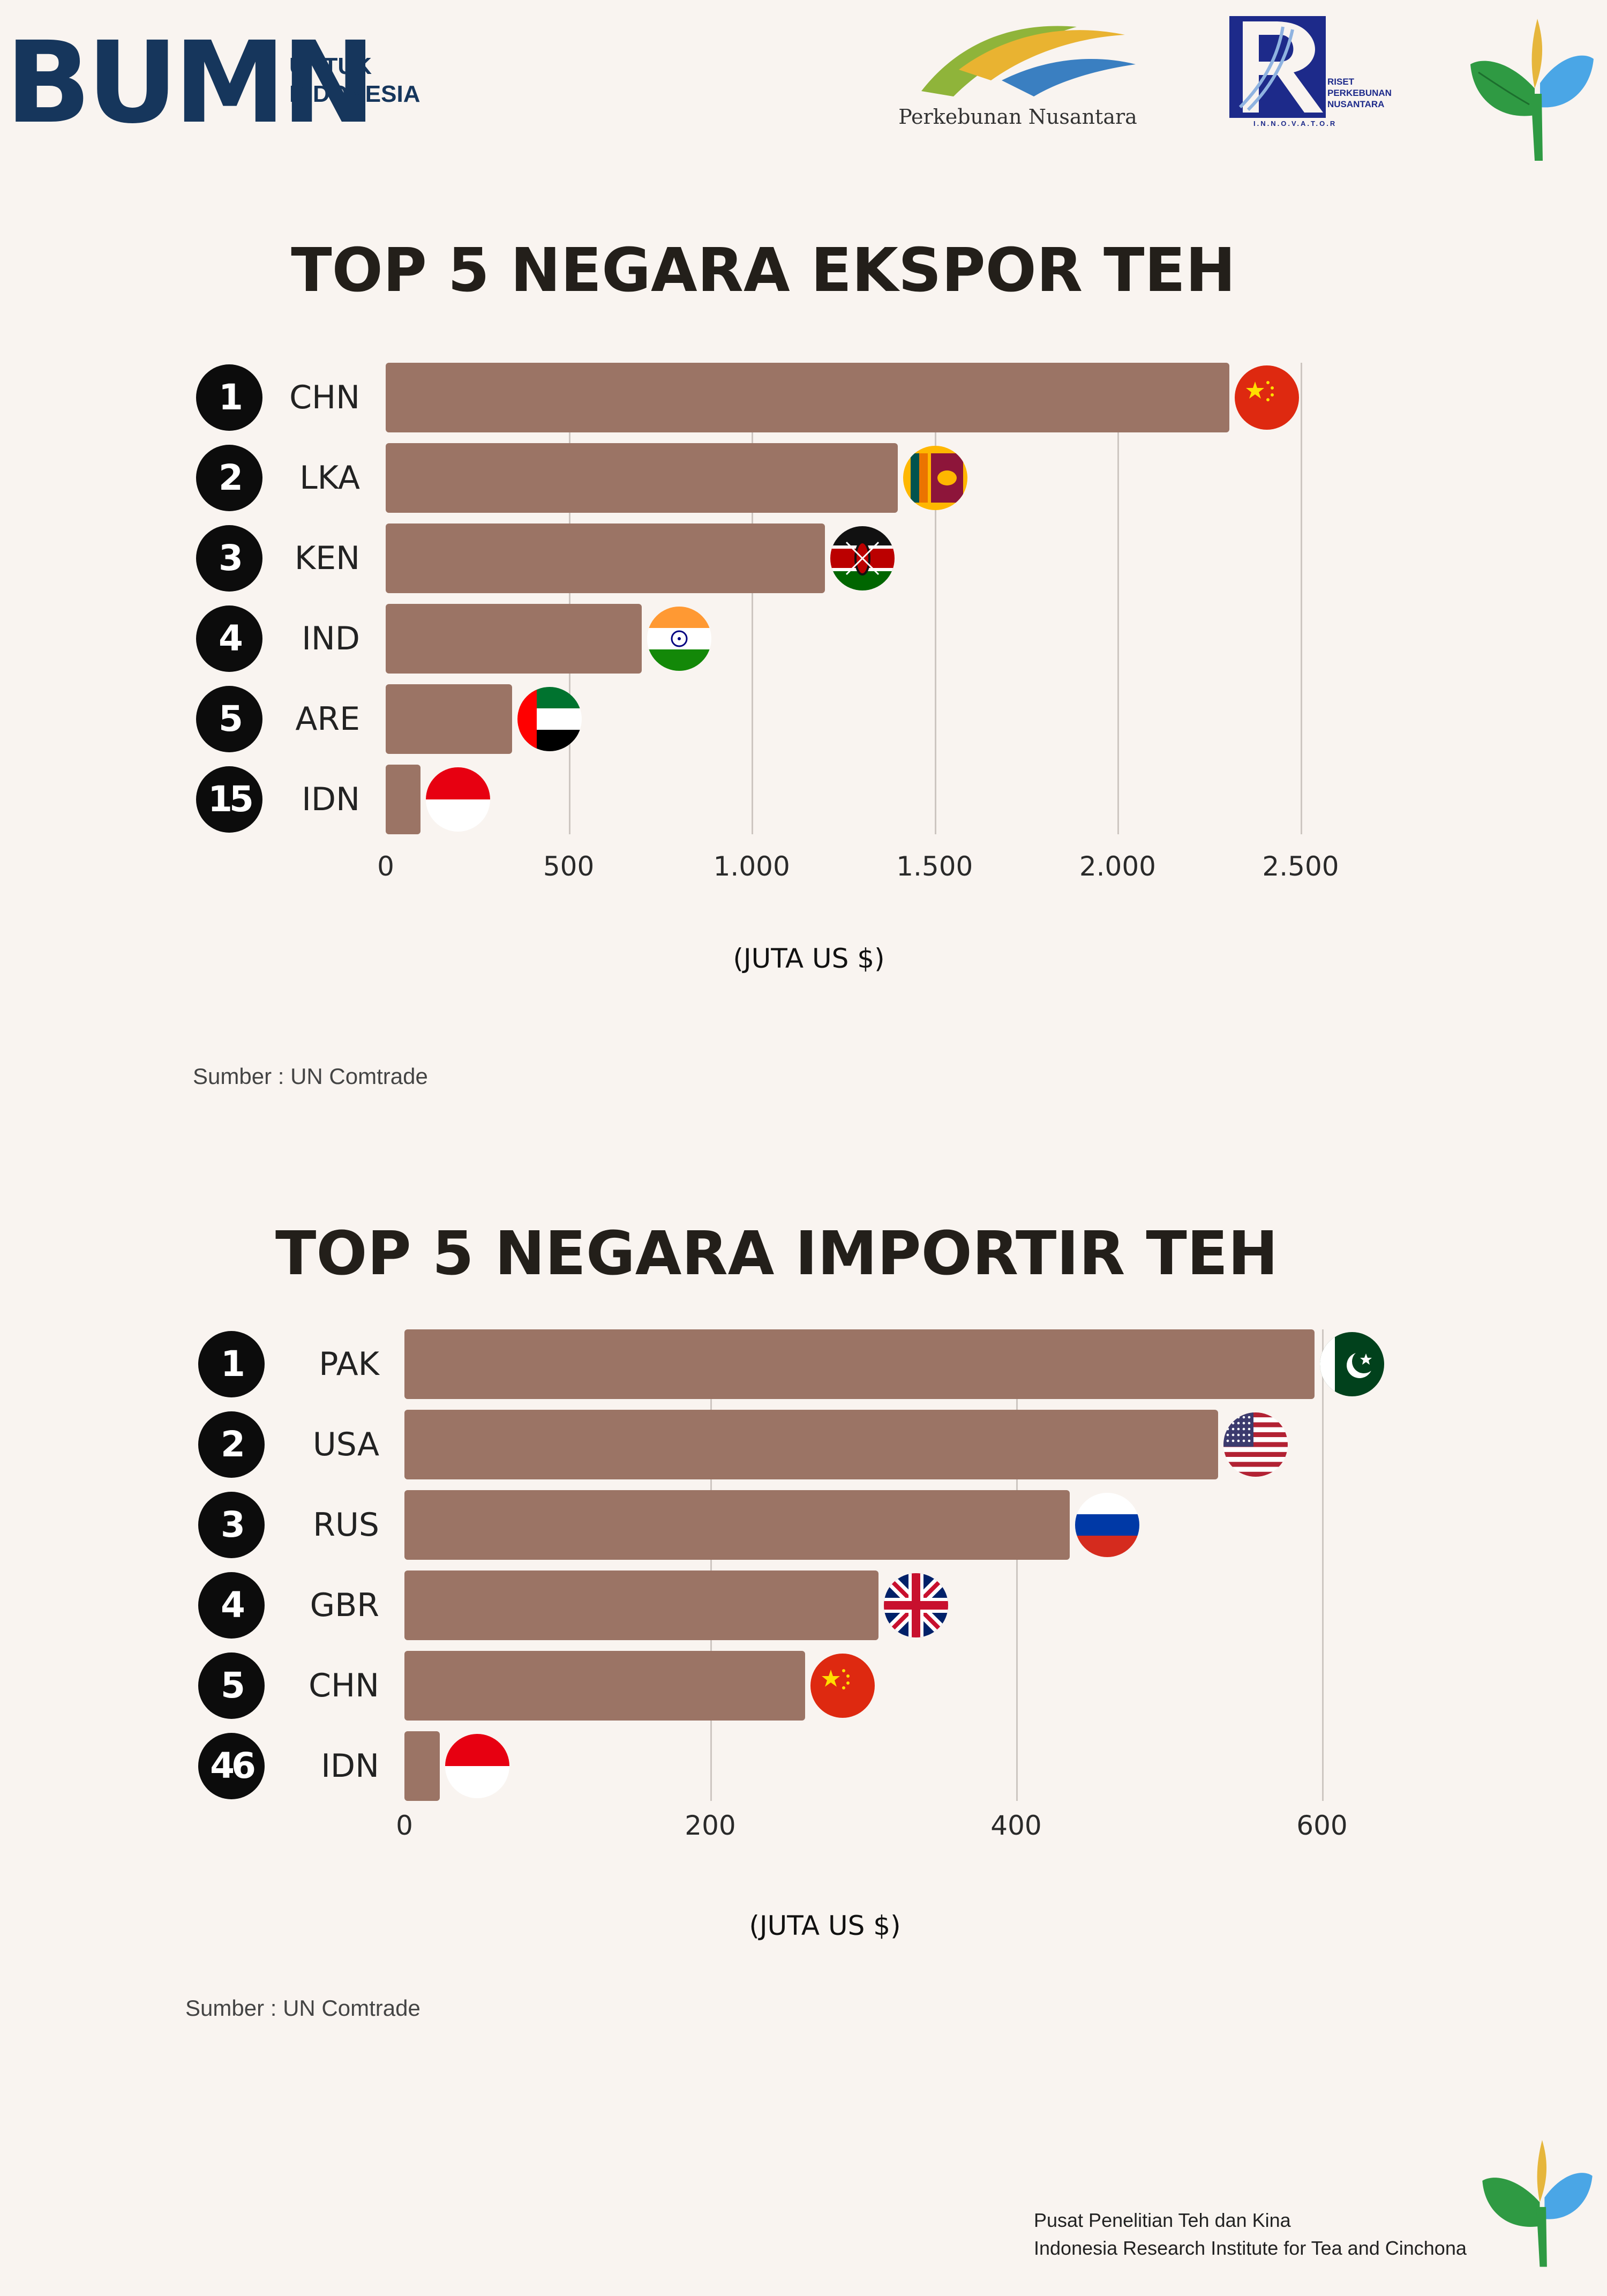 The image size is (1607, 2296). What do you see at coordinates (934, 867) in the screenshot?
I see `x-tick-label: 1.500` at bounding box center [934, 867].